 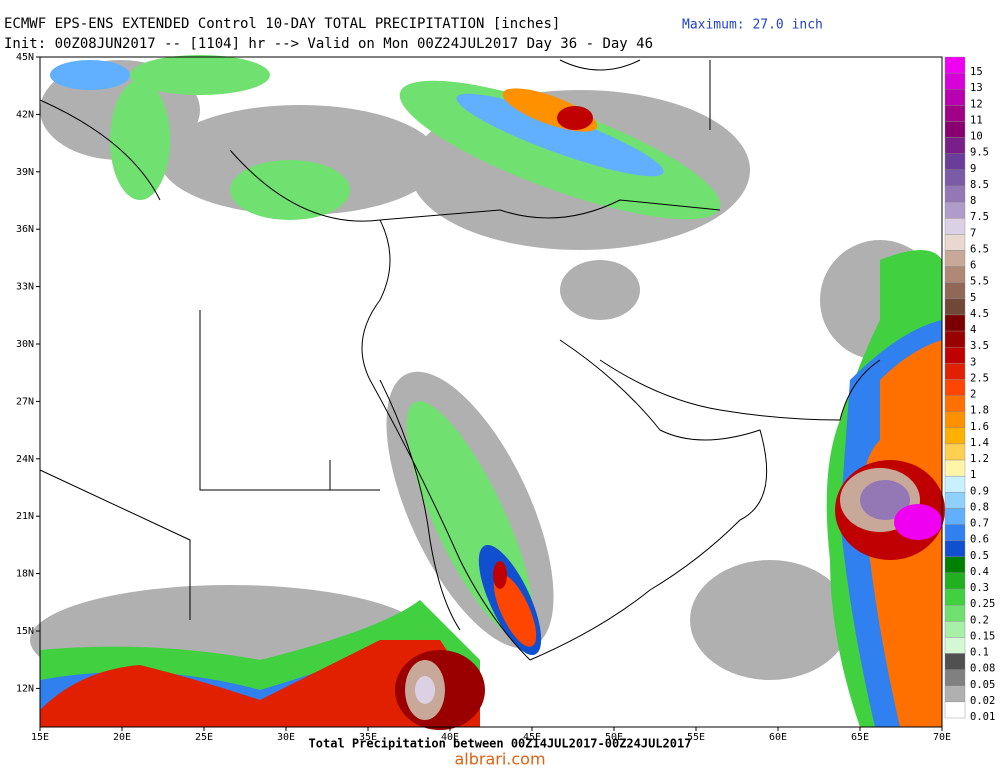 What do you see at coordinates (614, 737) in the screenshot?
I see `lon-label: 50E` at bounding box center [614, 737].